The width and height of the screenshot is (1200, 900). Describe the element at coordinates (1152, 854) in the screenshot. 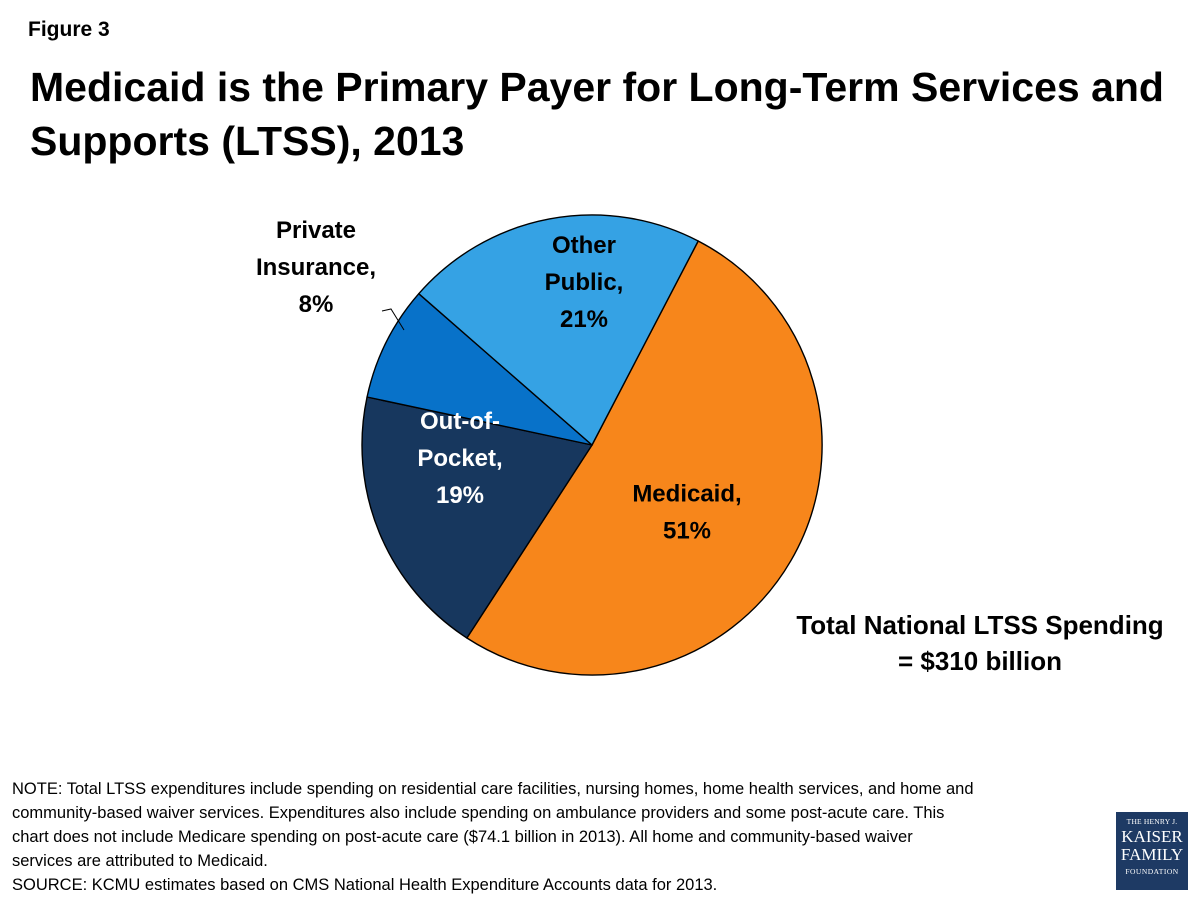

I see `logo-line-3: FAMILY` at that location.